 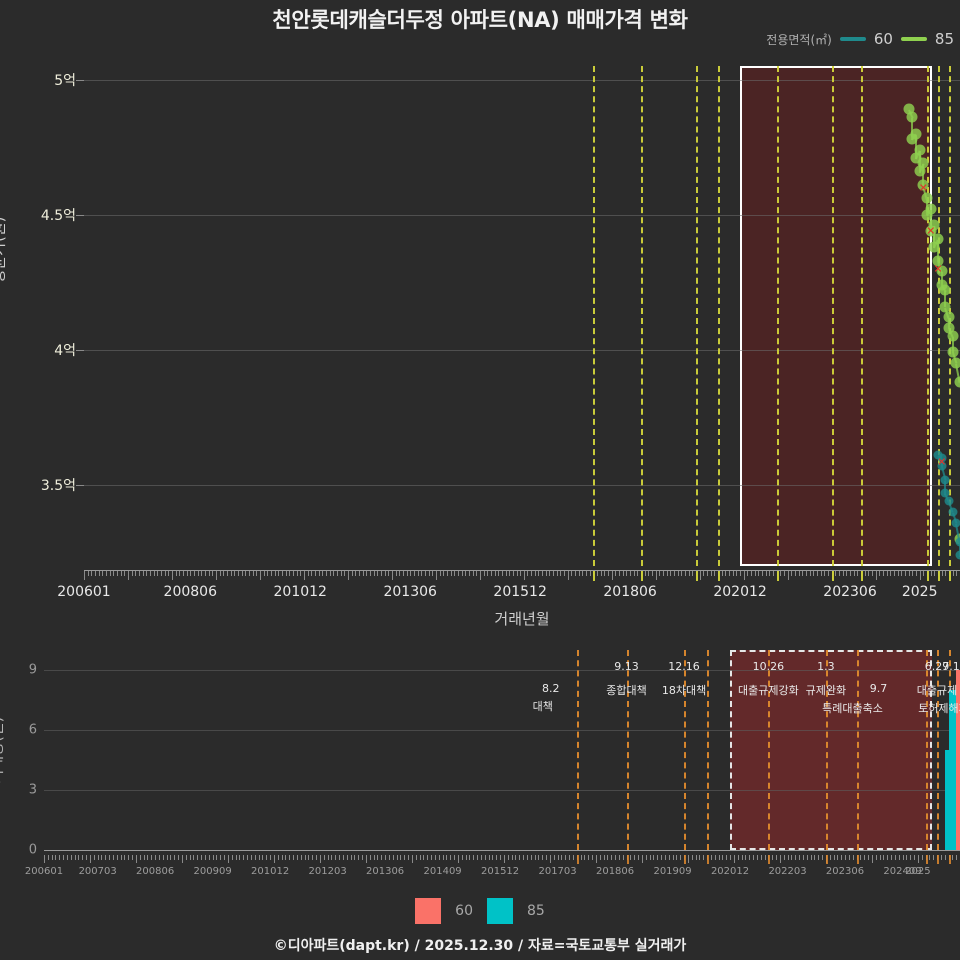 What do you see at coordinates (826, 690) in the screenshot?
I see `volume-chart-event-label: 규제완화` at bounding box center [826, 690].